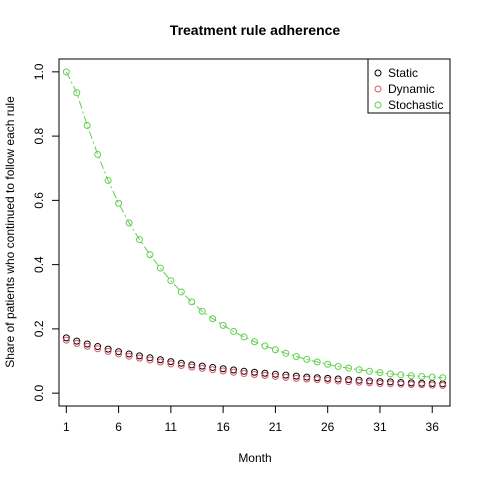 This screenshot has height=480, width=480. Describe the element at coordinates (276, 427) in the screenshot. I see `x-tick-label: 21` at that location.